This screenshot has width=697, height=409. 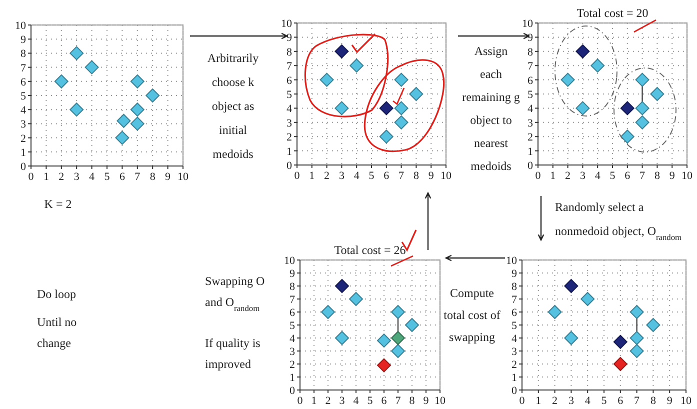 I want to click on text: Until no change, so click(x=57, y=332).